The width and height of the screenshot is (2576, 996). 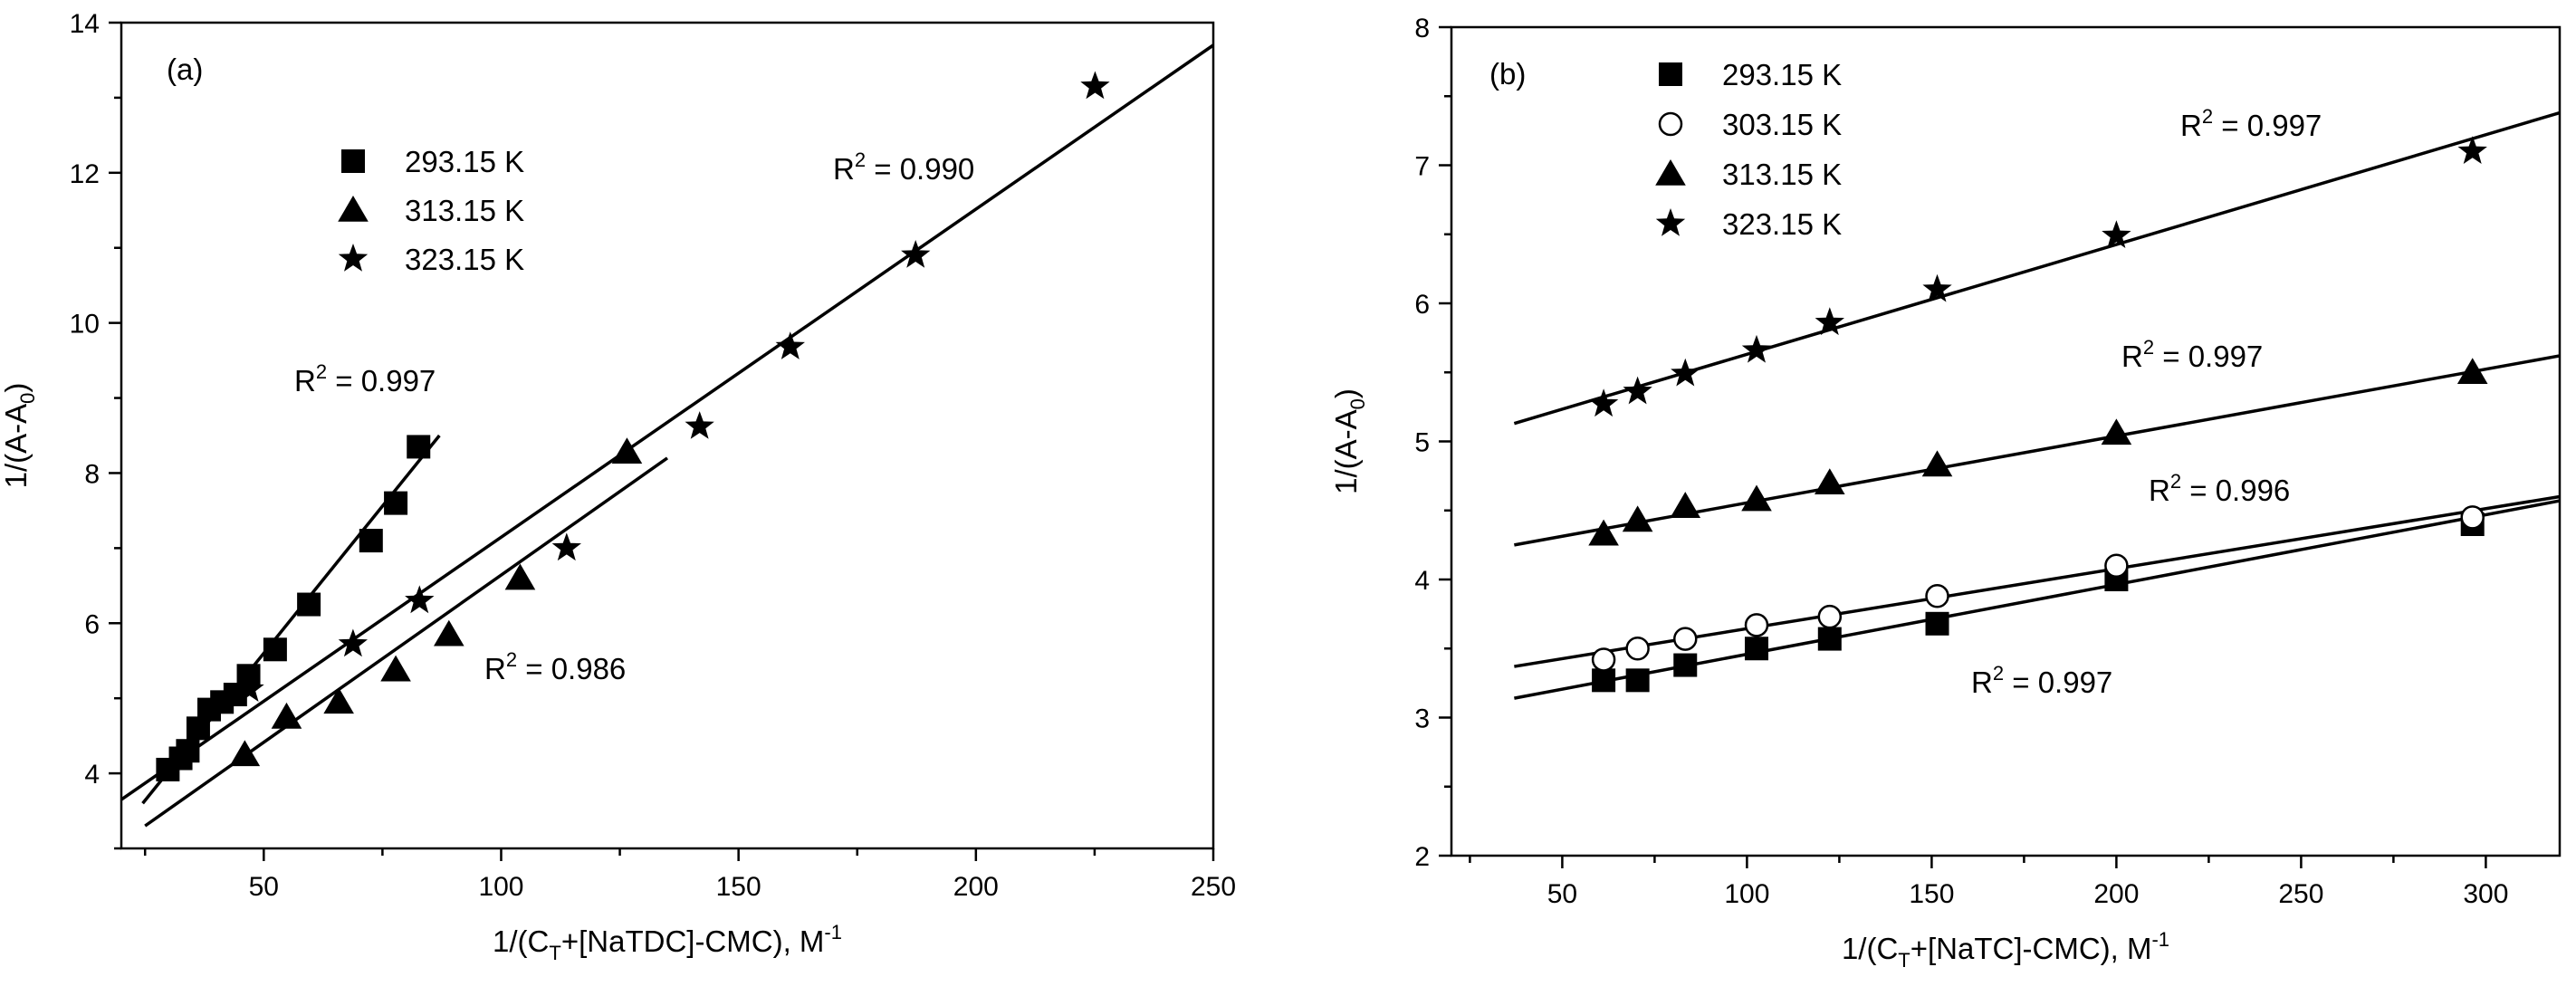 What do you see at coordinates (85, 325) in the screenshot?
I see `y-tick-label: 10` at bounding box center [85, 325].